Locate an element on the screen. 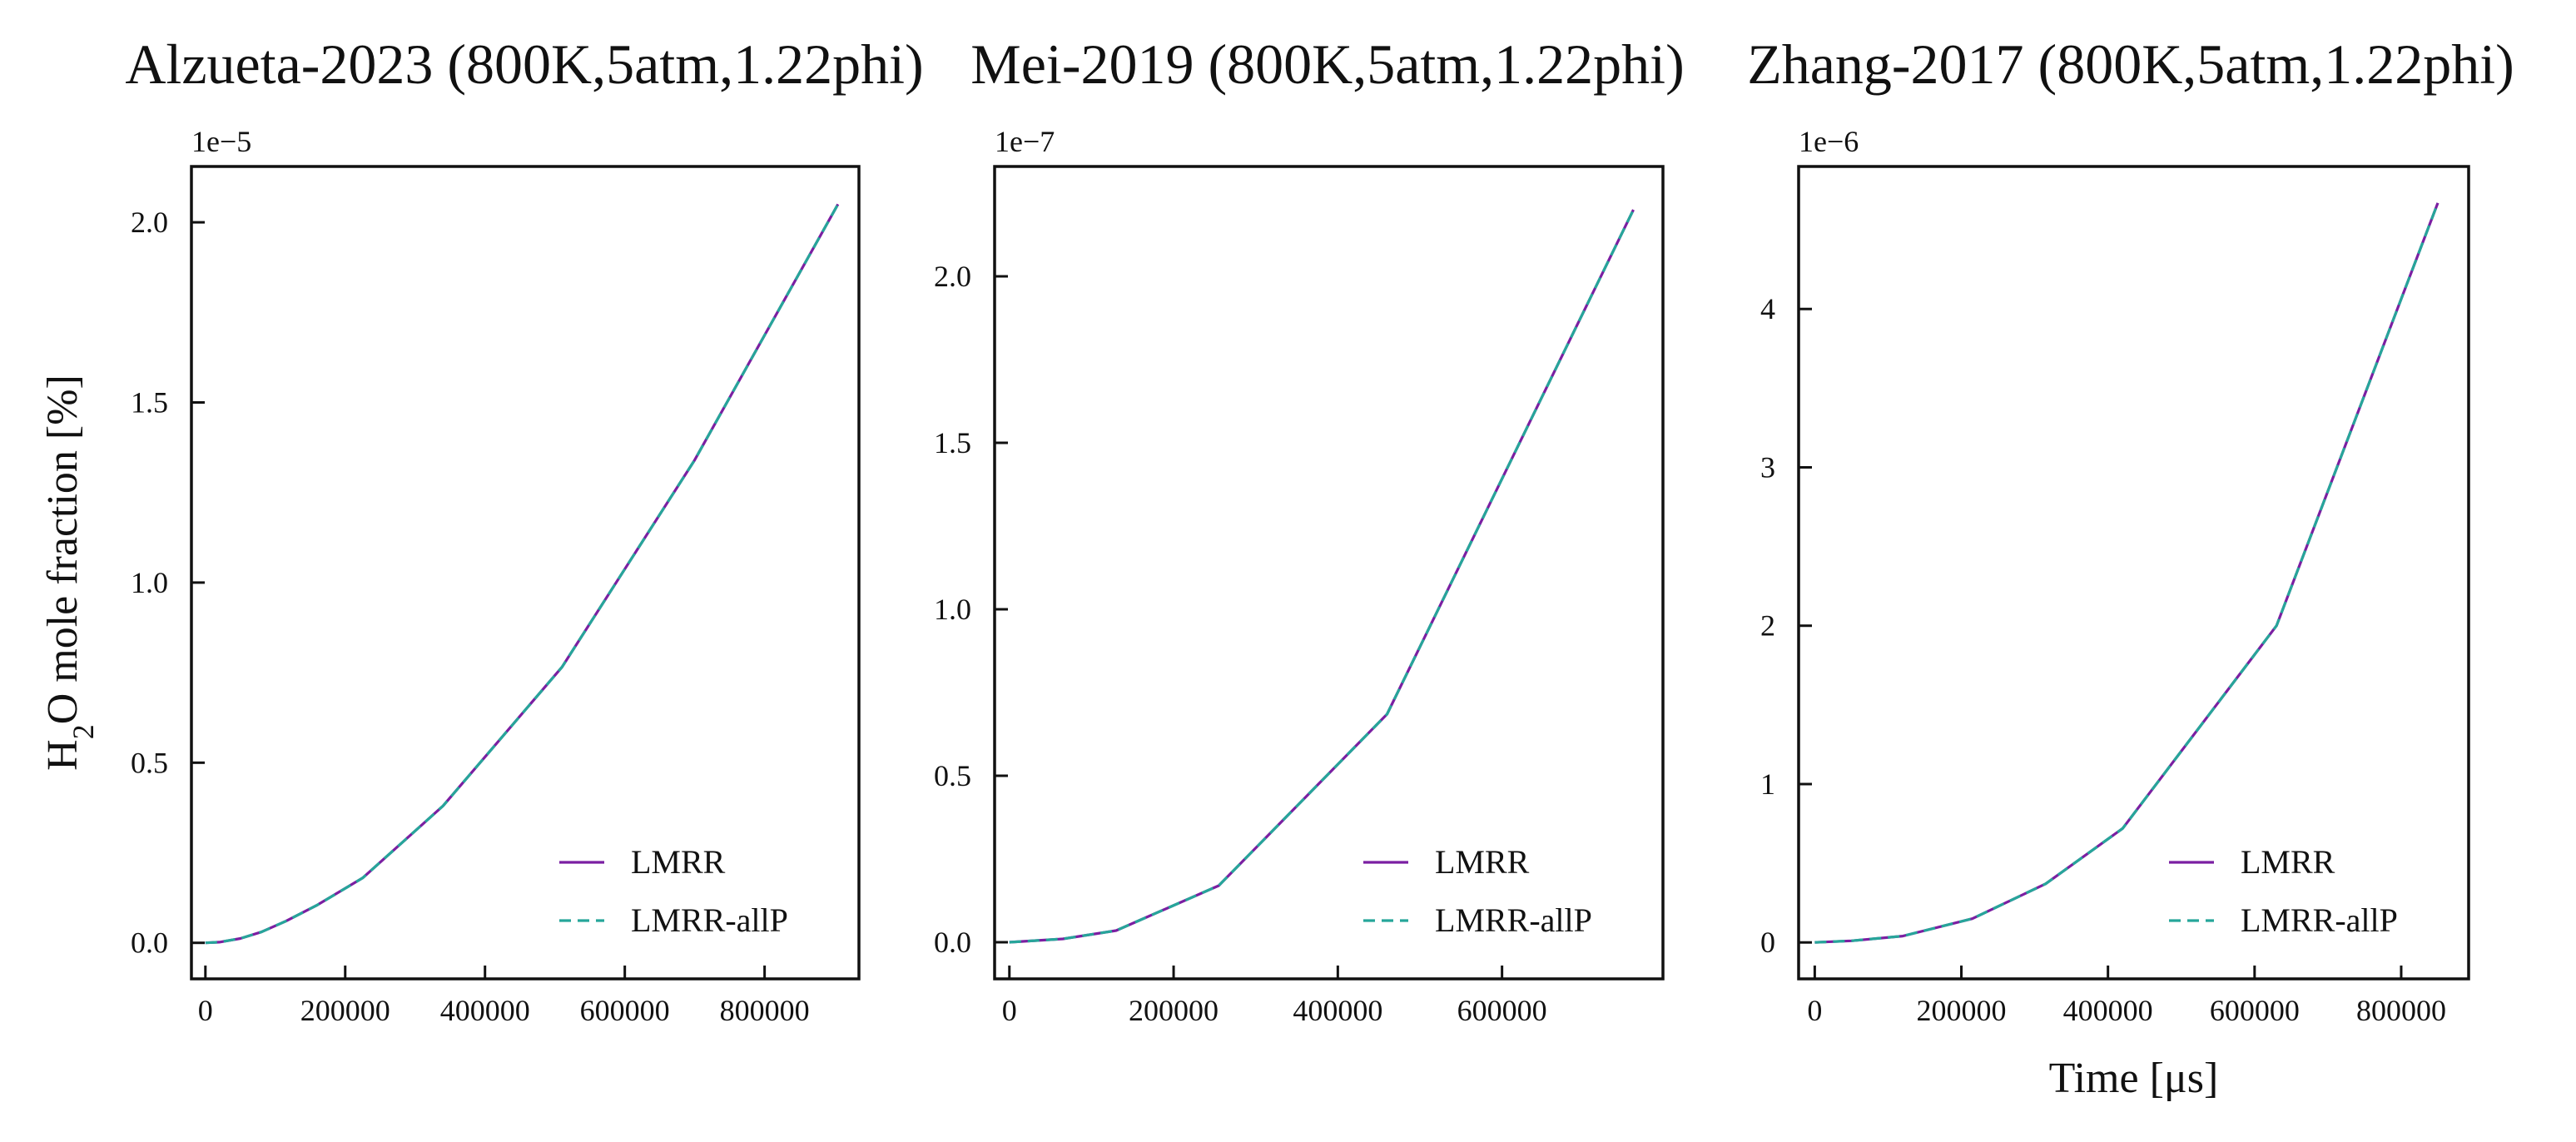 The height and width of the screenshot is (1142, 2576). y-tick-label: 4 is located at coordinates (1767, 308).